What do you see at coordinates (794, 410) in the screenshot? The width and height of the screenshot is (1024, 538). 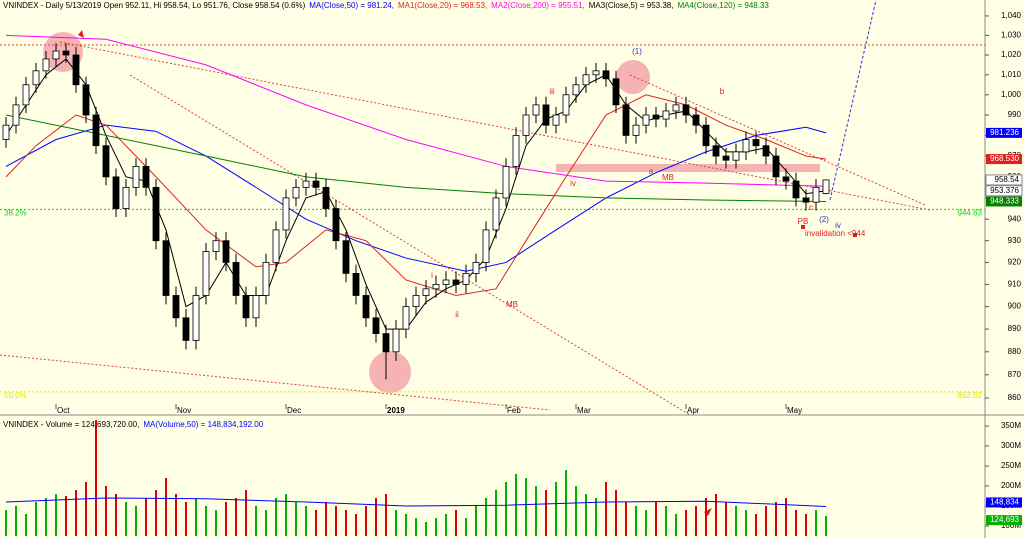 I see `x-tick-label: May` at bounding box center [794, 410].